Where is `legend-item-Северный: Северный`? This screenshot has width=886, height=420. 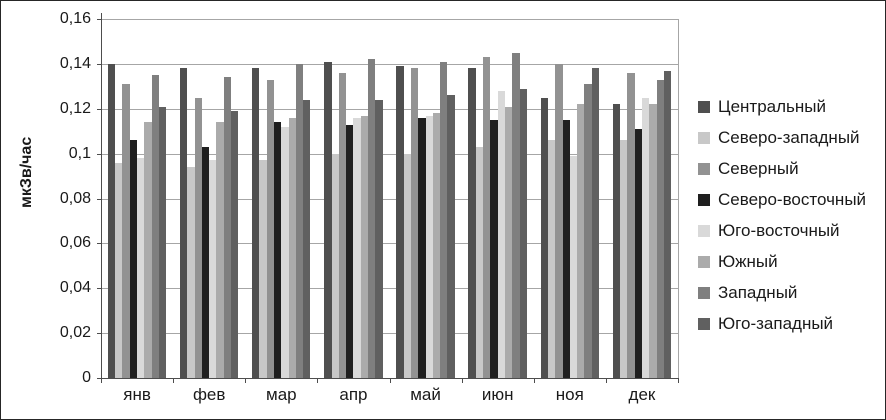 legend-item-Северный: Северный is located at coordinates (782, 168).